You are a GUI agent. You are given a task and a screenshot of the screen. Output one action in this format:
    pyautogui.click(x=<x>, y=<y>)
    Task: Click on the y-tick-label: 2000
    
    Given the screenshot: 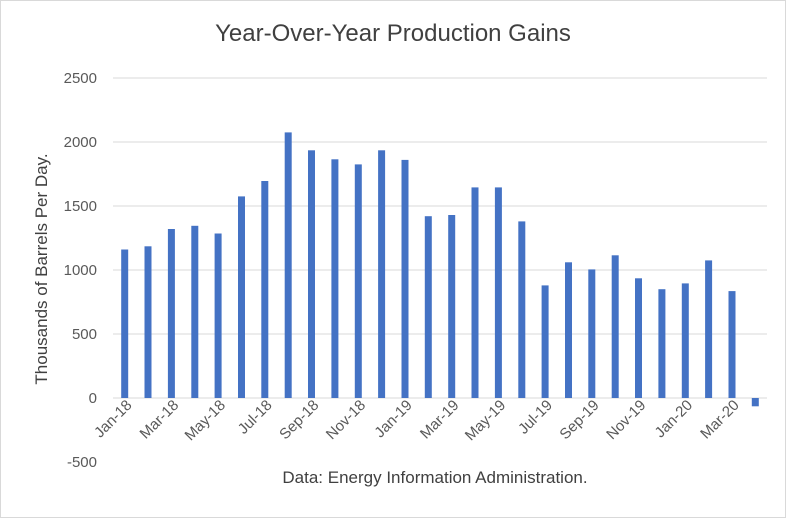 What is the action you would take?
    pyautogui.click(x=80, y=142)
    